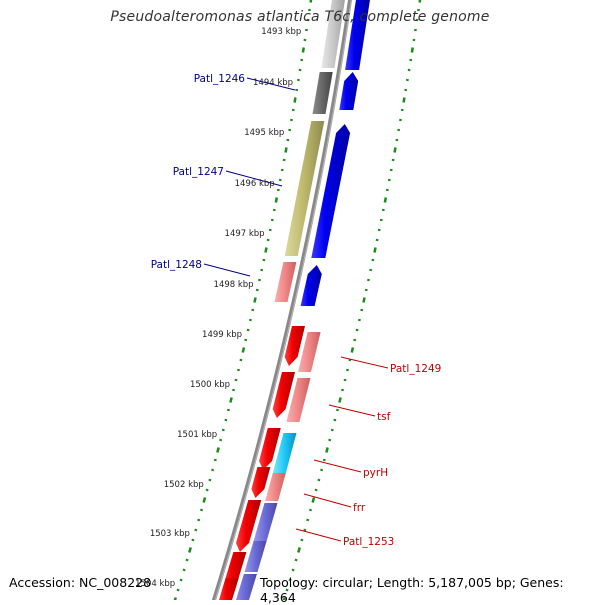  Describe the element at coordinates (222, 335) in the screenshot. I see `kbp-label: 1499 kbp` at that location.